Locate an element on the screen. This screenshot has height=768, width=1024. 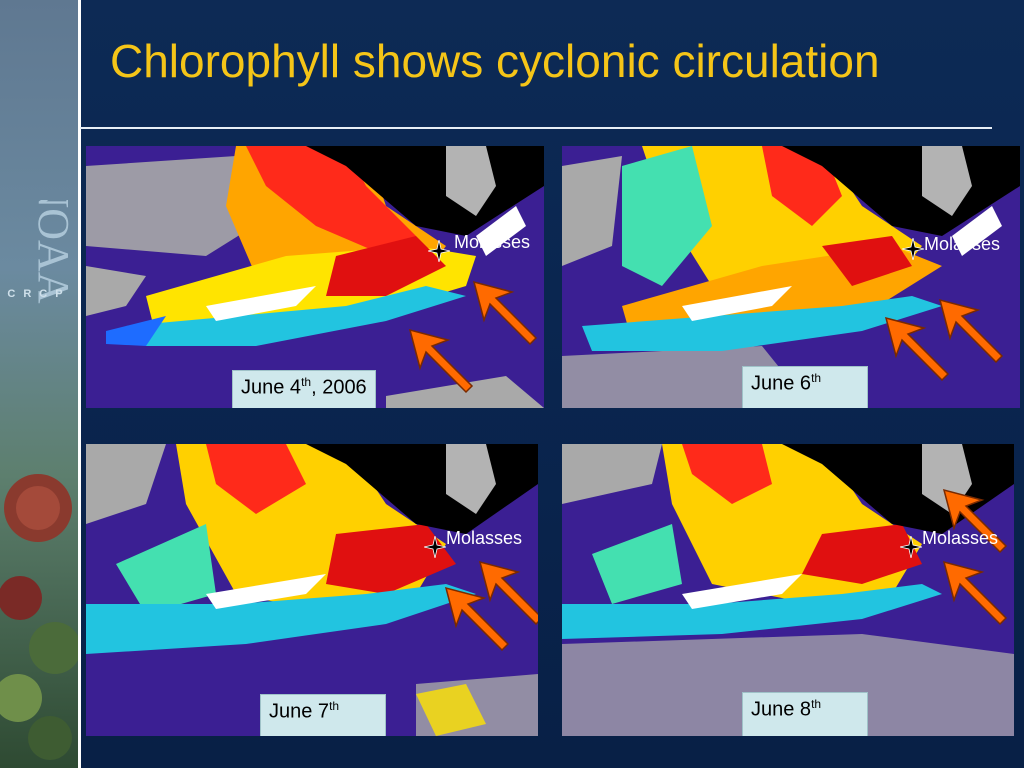
date-label: June 6th is located at coordinates (805, 387).